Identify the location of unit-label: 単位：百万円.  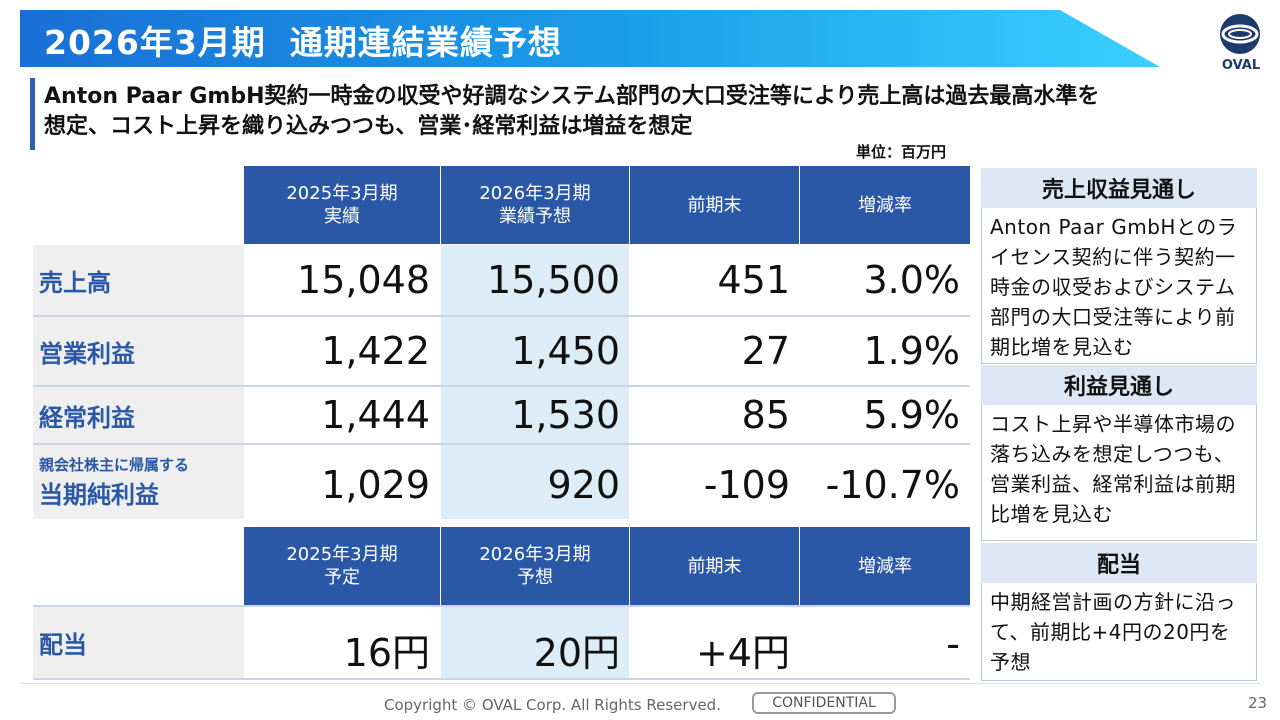
(901, 152).